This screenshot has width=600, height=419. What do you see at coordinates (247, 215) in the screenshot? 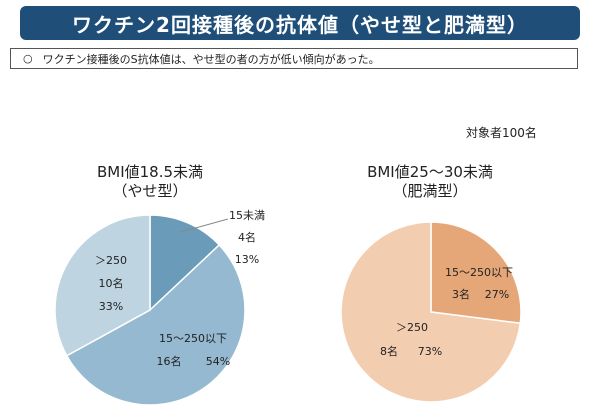
I see `left-lt15-category: 15未満` at bounding box center [247, 215].